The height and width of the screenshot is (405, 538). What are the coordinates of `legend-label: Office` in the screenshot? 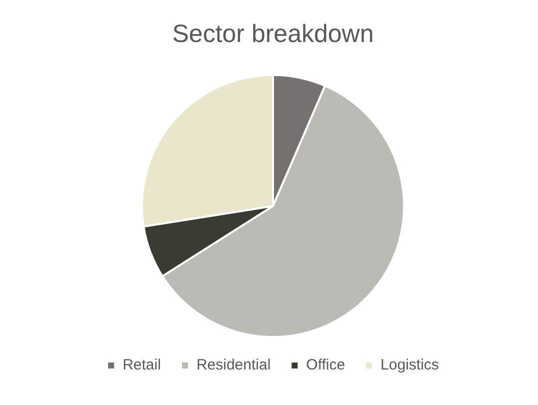 It's located at (326, 365).